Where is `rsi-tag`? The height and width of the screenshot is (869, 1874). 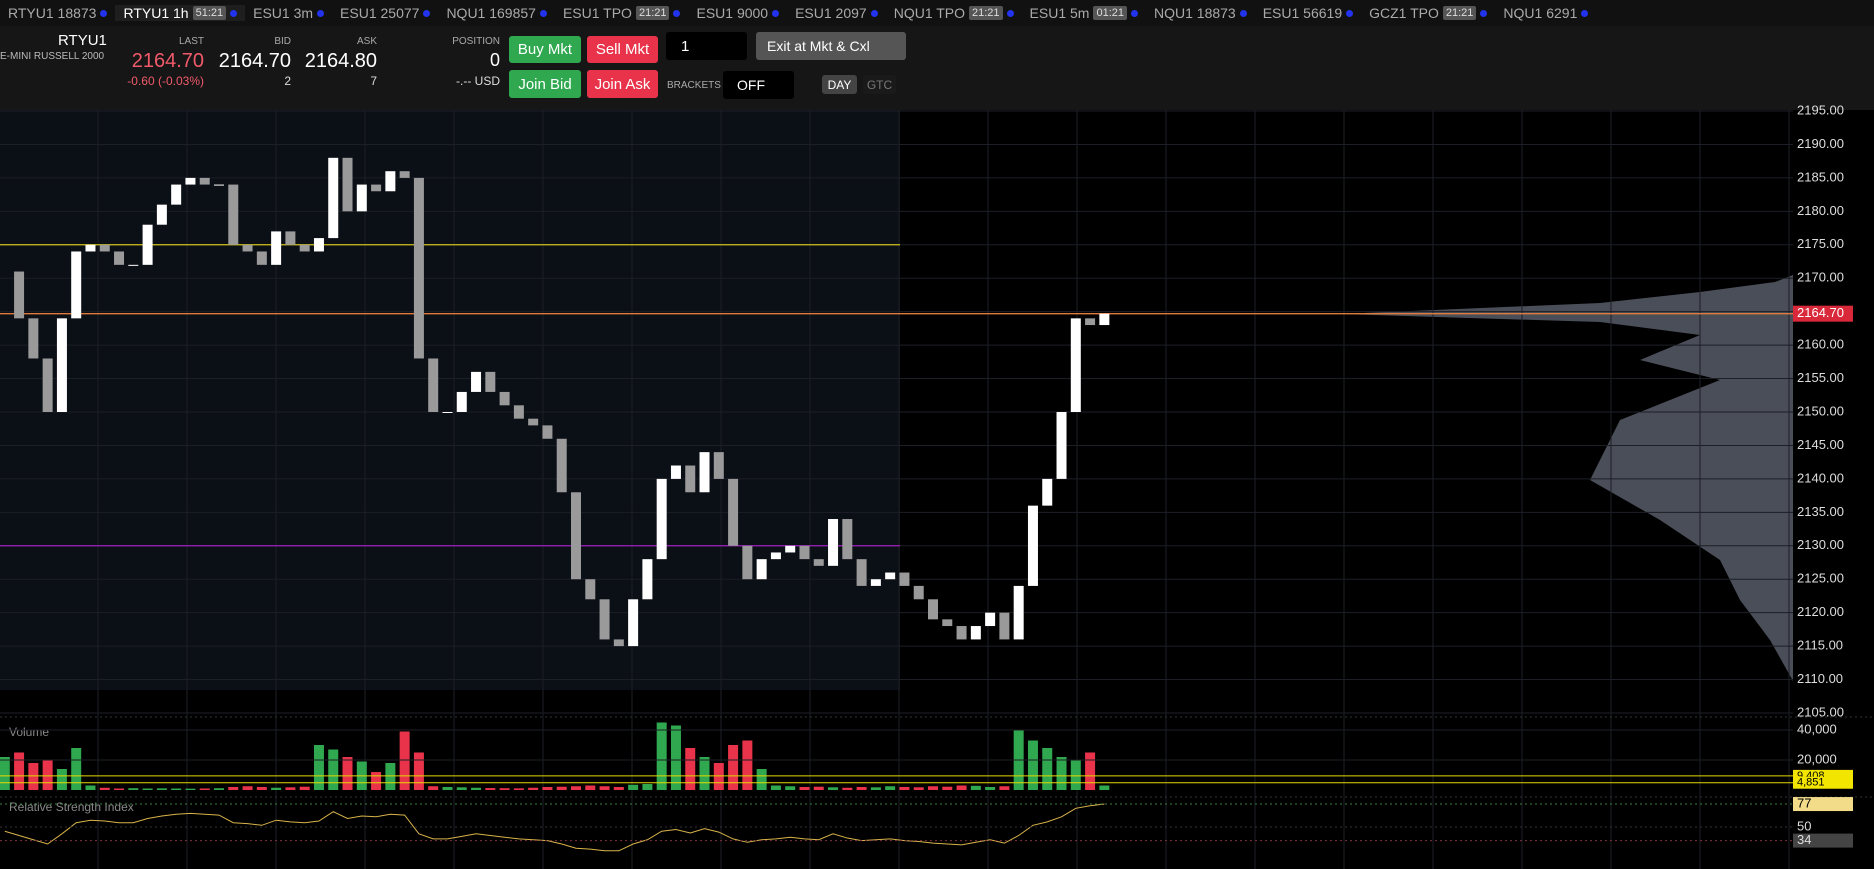 rsi-tag is located at coordinates (1823, 840).